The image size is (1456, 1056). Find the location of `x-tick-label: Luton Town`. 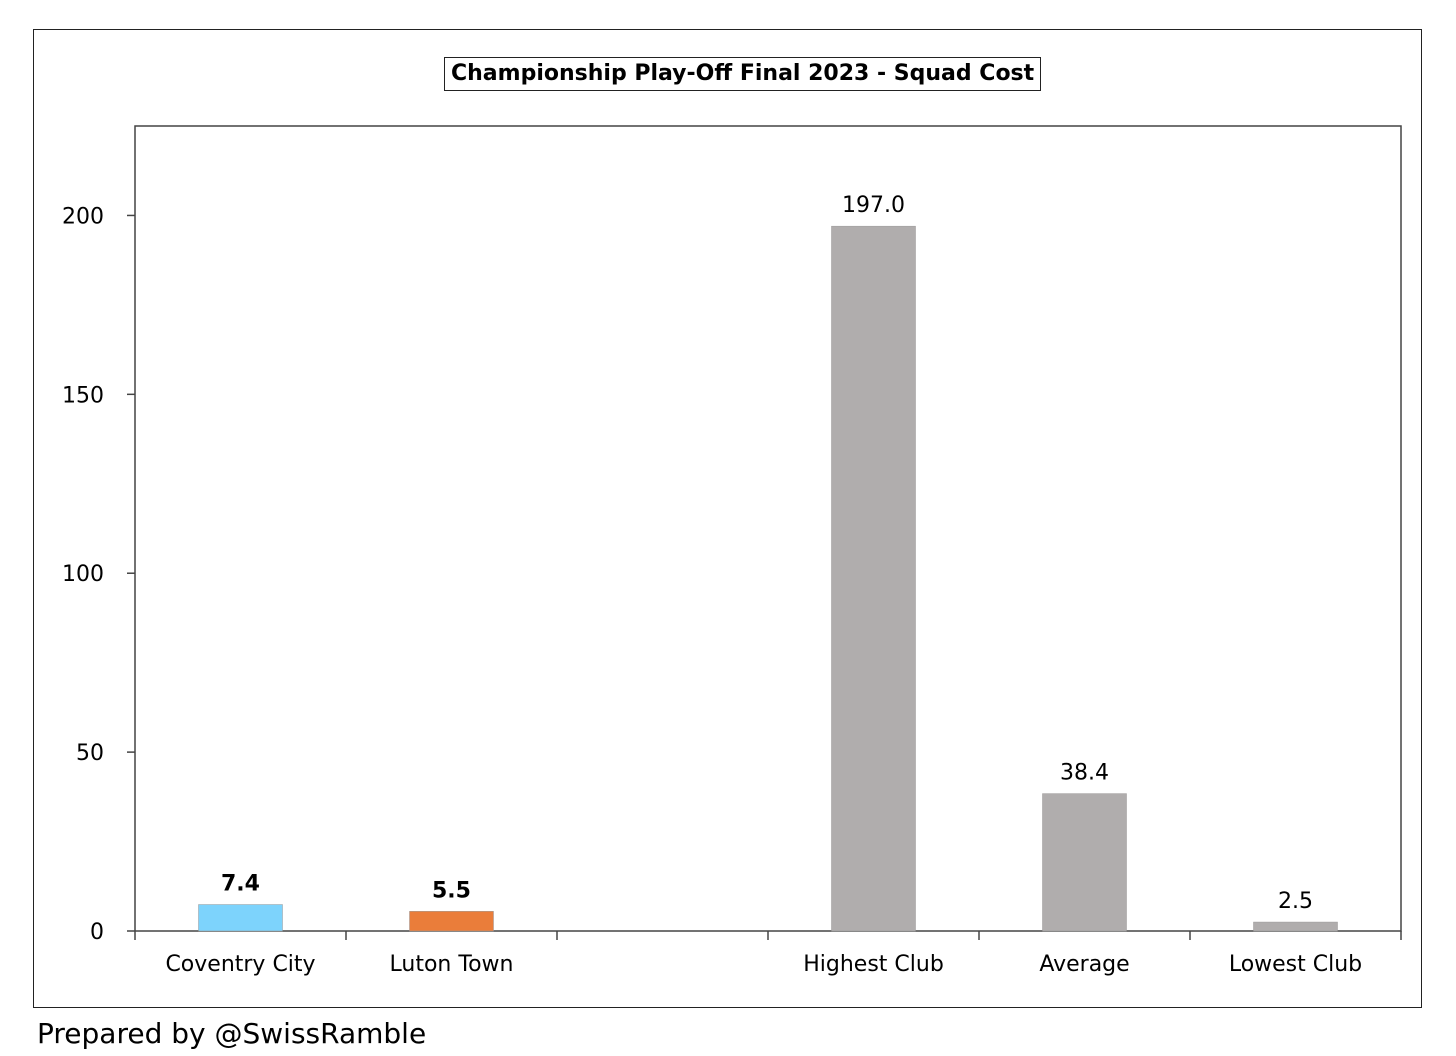

x-tick-label: Luton Town is located at coordinates (452, 964).